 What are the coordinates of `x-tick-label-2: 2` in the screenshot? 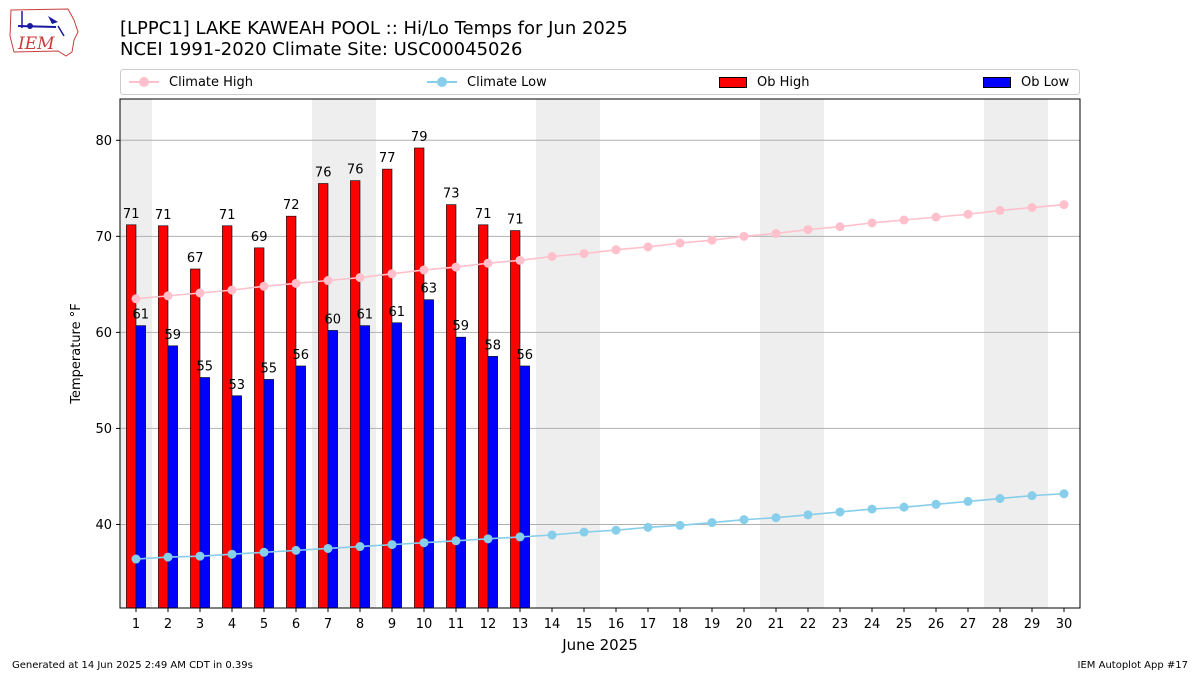 It's located at (168, 624).